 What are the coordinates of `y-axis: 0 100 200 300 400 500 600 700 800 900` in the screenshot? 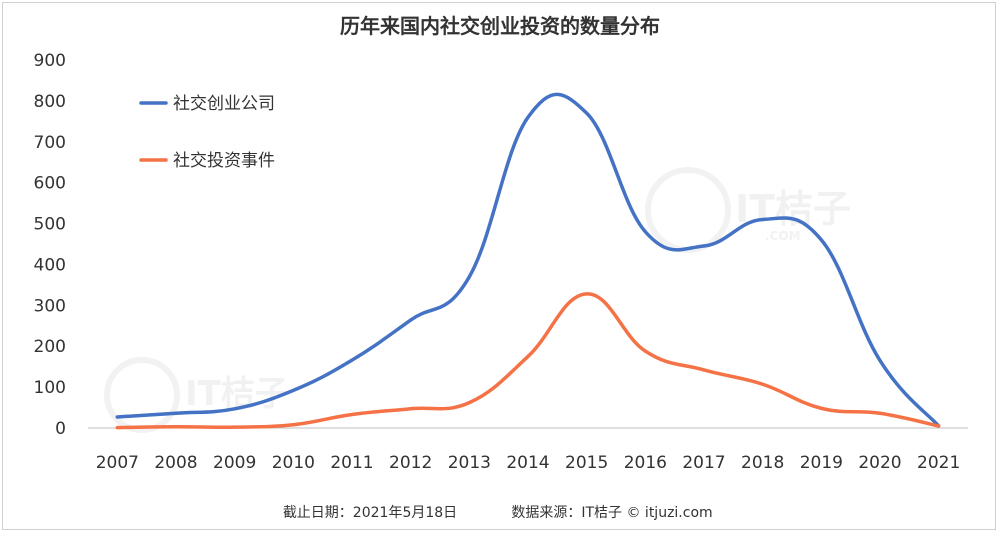 It's located at (50, 245).